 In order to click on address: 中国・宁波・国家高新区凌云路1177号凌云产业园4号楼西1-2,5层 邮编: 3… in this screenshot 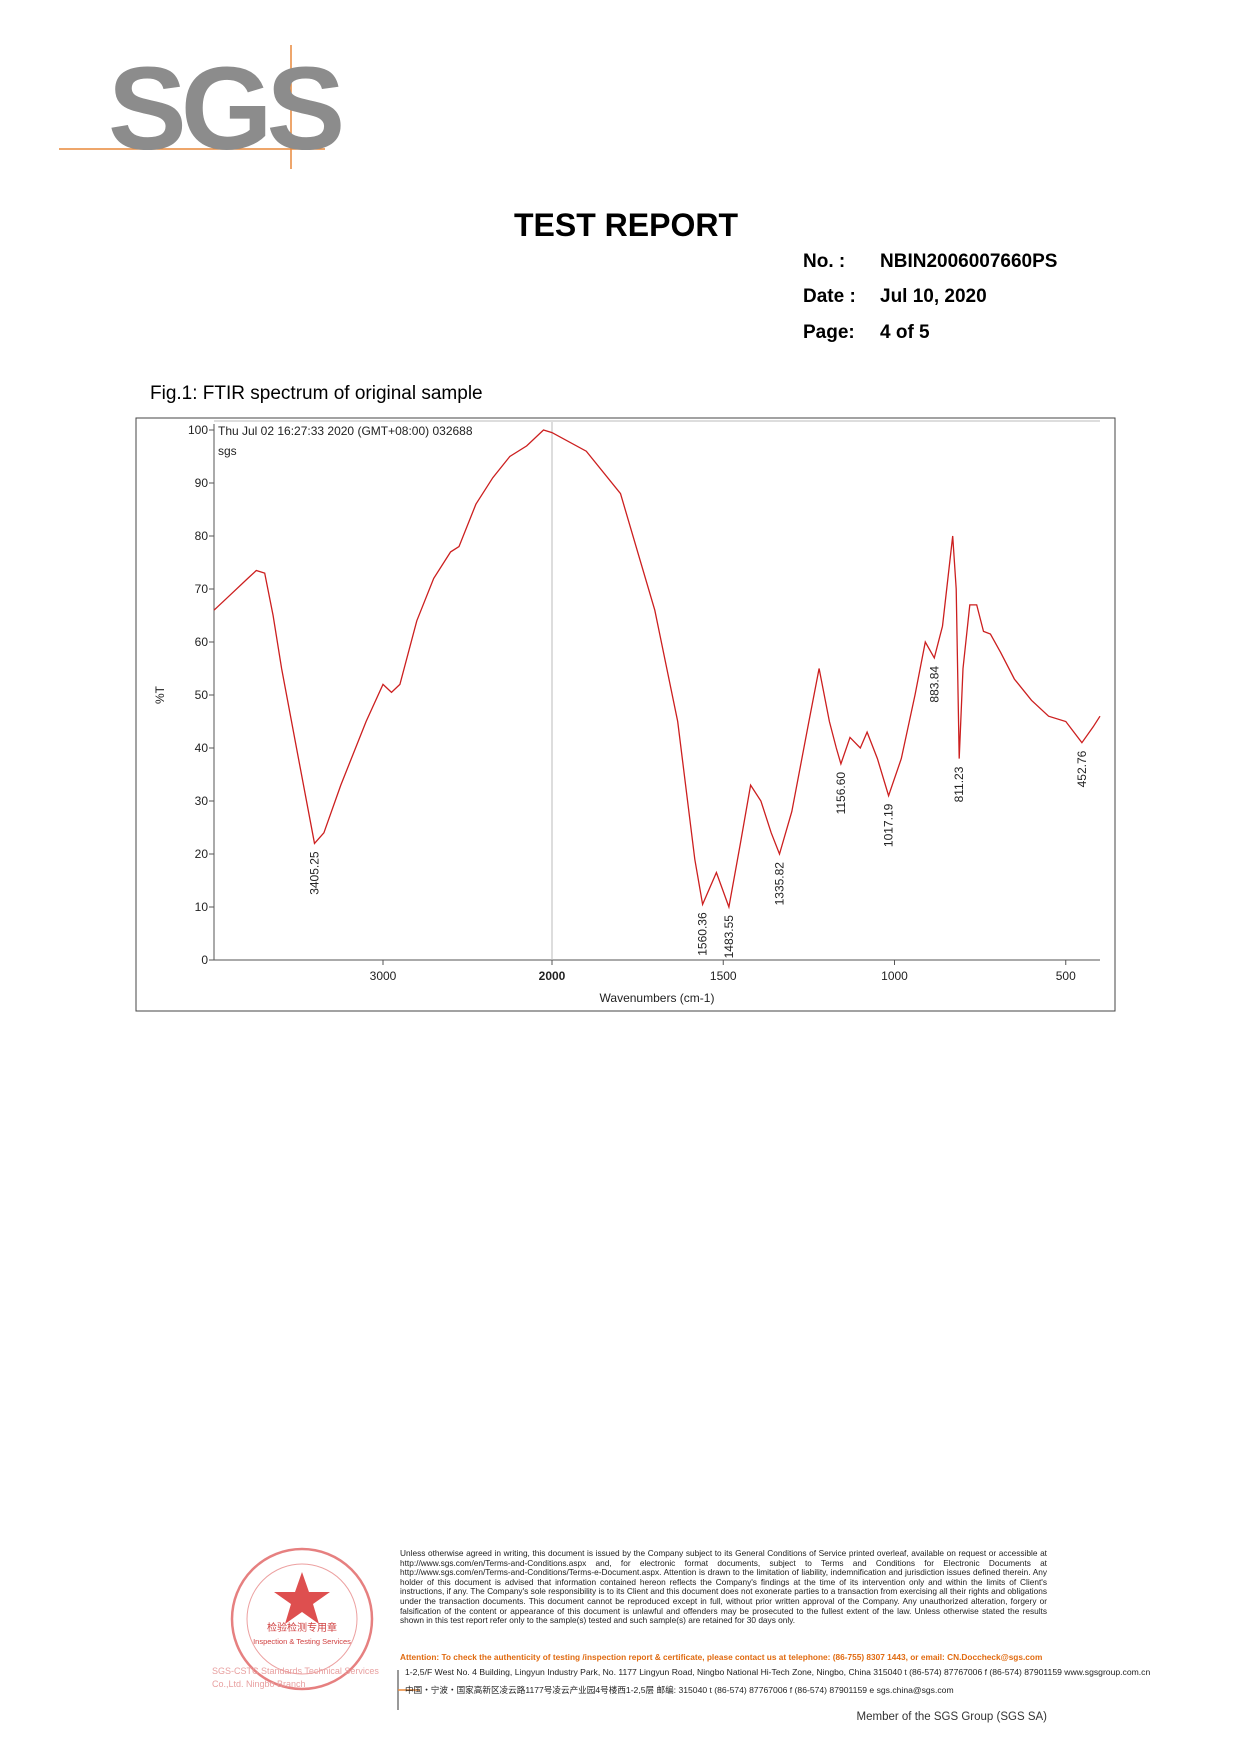, I will do `click(679, 1690)`.